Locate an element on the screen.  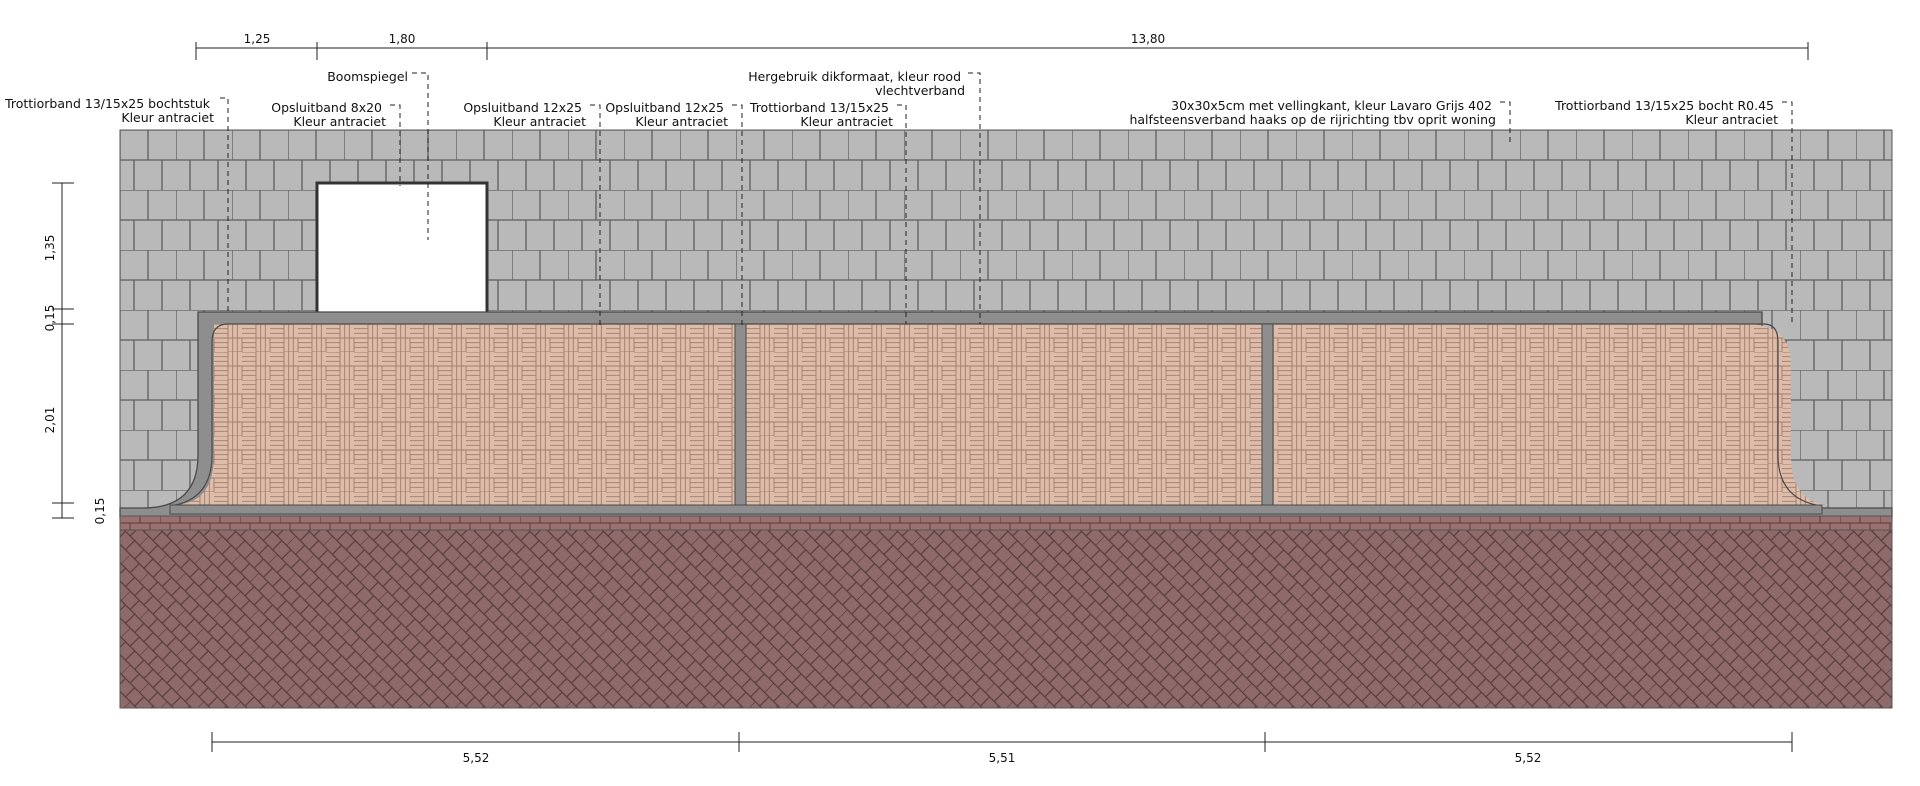
label-boomspiegel: Boomspiegel is located at coordinates (367, 76).